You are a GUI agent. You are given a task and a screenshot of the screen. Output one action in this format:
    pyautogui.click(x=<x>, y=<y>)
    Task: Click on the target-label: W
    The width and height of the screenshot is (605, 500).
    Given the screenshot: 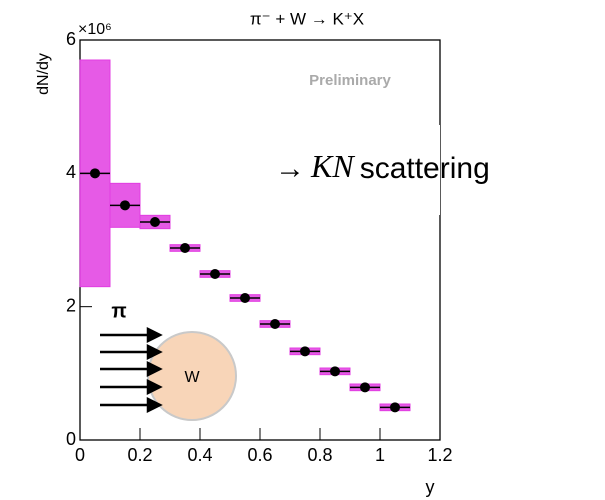 What is the action you would take?
    pyautogui.click(x=192, y=377)
    